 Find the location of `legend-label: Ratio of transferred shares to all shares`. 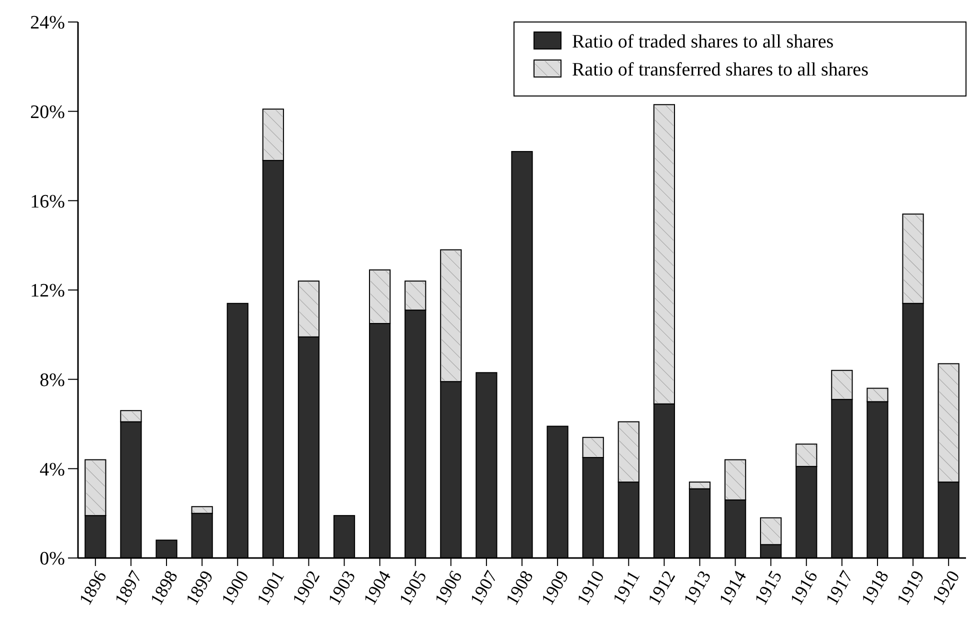

legend-label: Ratio of transferred shares to all shares is located at coordinates (720, 70).